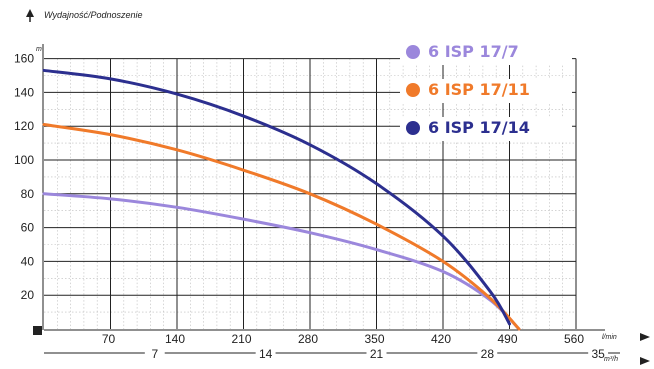  I want to click on x2-tick-label: 35, so click(598, 354).